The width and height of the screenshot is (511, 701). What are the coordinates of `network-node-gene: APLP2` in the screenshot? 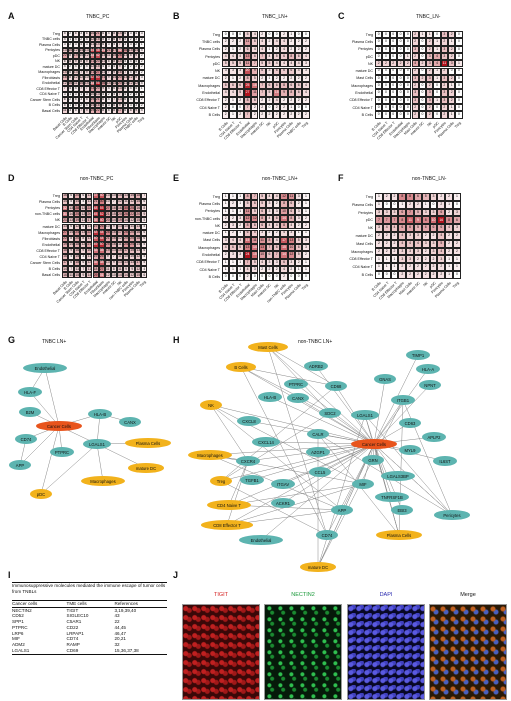 It's located at (434, 437).